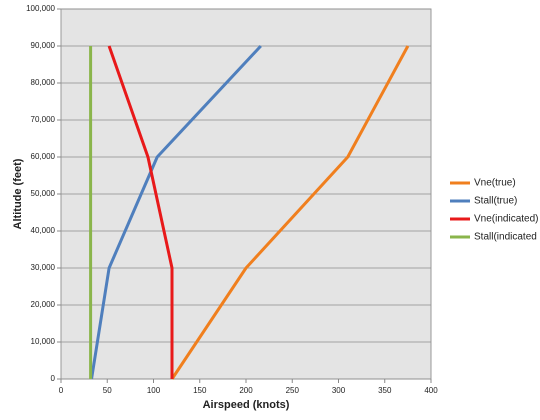  Describe the element at coordinates (43, 82) in the screenshot. I see `y-tick-label: 80,000` at that location.